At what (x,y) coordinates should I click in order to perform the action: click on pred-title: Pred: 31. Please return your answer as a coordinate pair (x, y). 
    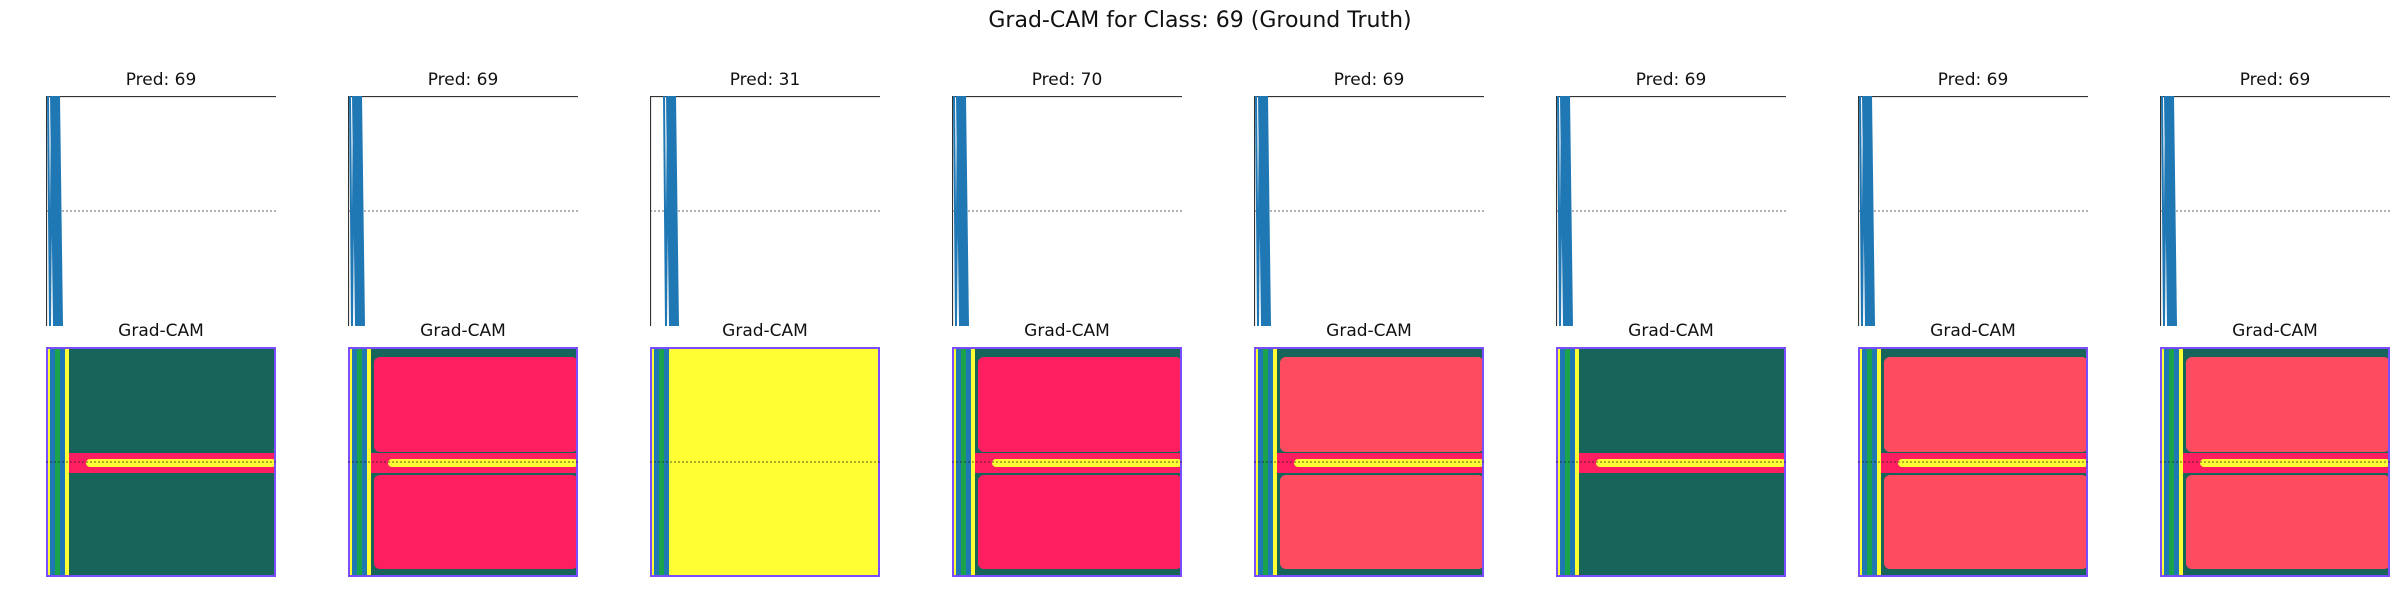
    Looking at the image, I should click on (765, 80).